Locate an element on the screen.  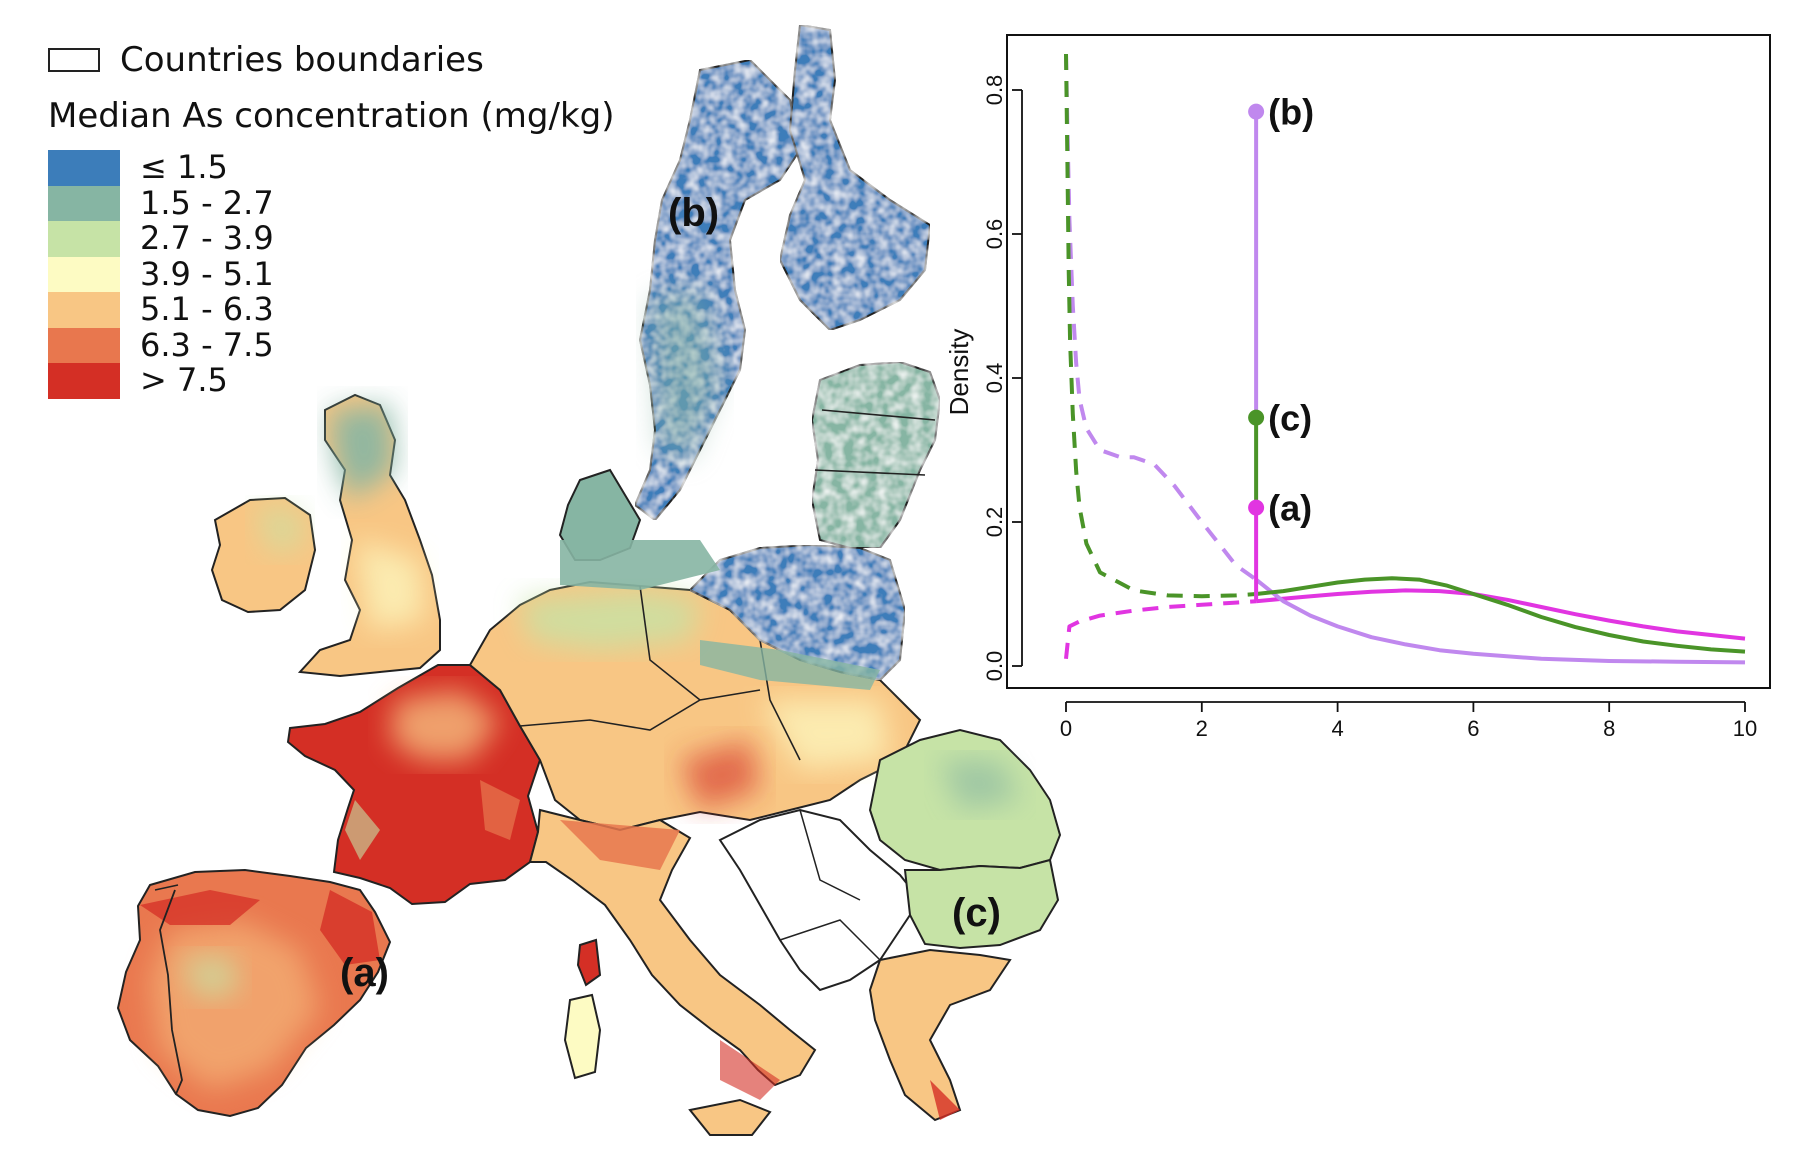
legend-class-4: 5.1 - 6.3 is located at coordinates (331, 310).